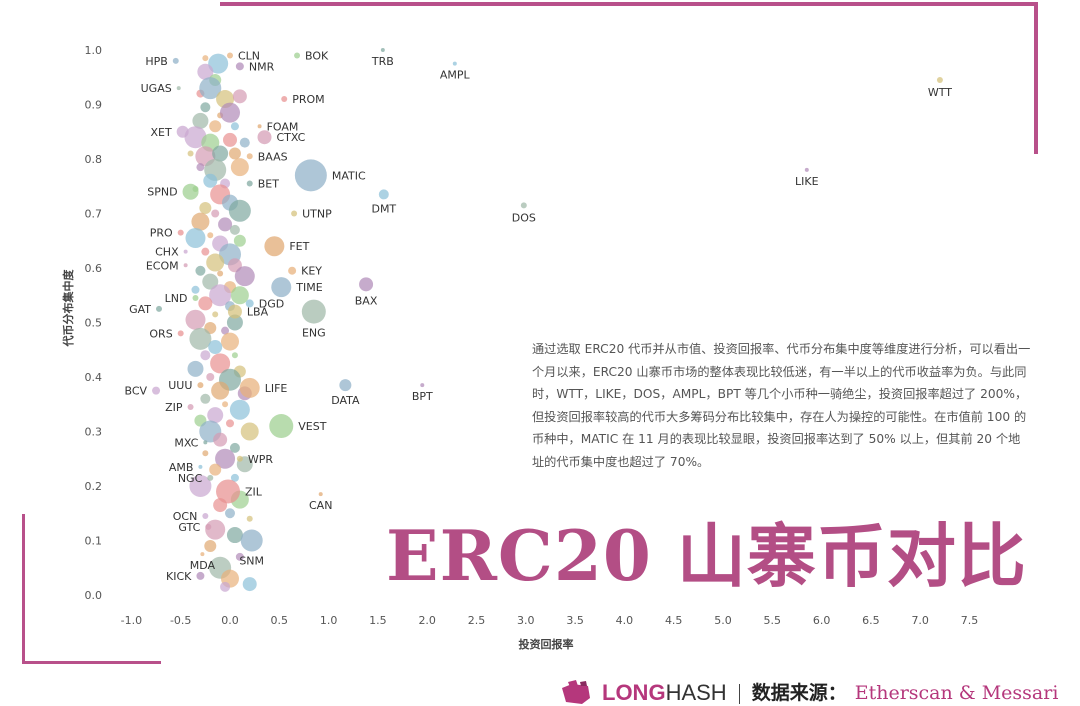  What do you see at coordinates (526, 620) in the screenshot?
I see `x-tick-label: 3.0` at bounding box center [526, 620].